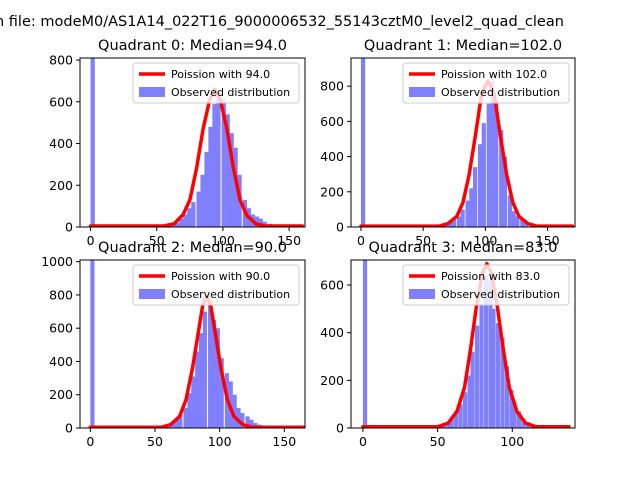  I want to click on x-tick-label: 150, so click(548, 240).